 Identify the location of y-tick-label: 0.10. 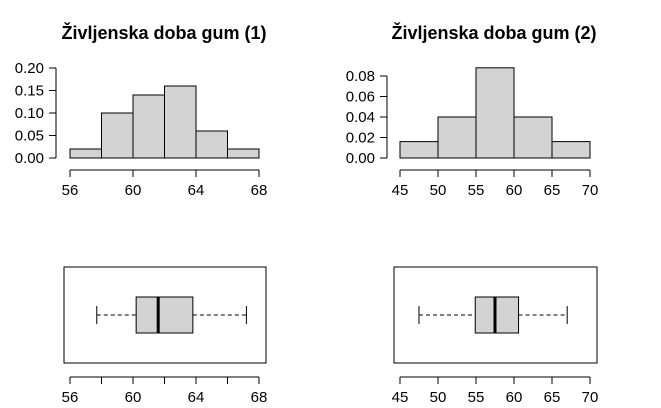
(29, 113).